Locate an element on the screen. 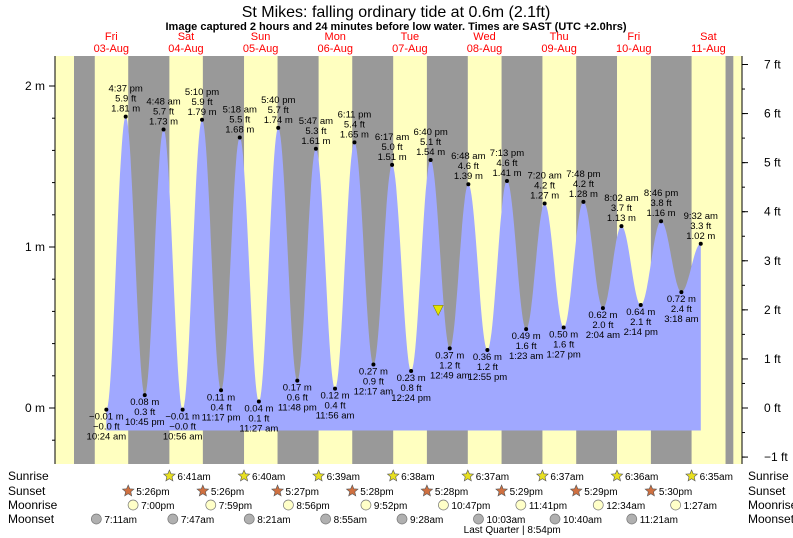 Image resolution: width=793 pixels, height=538 pixels. sunrise-time: 6:35am is located at coordinates (716, 477).